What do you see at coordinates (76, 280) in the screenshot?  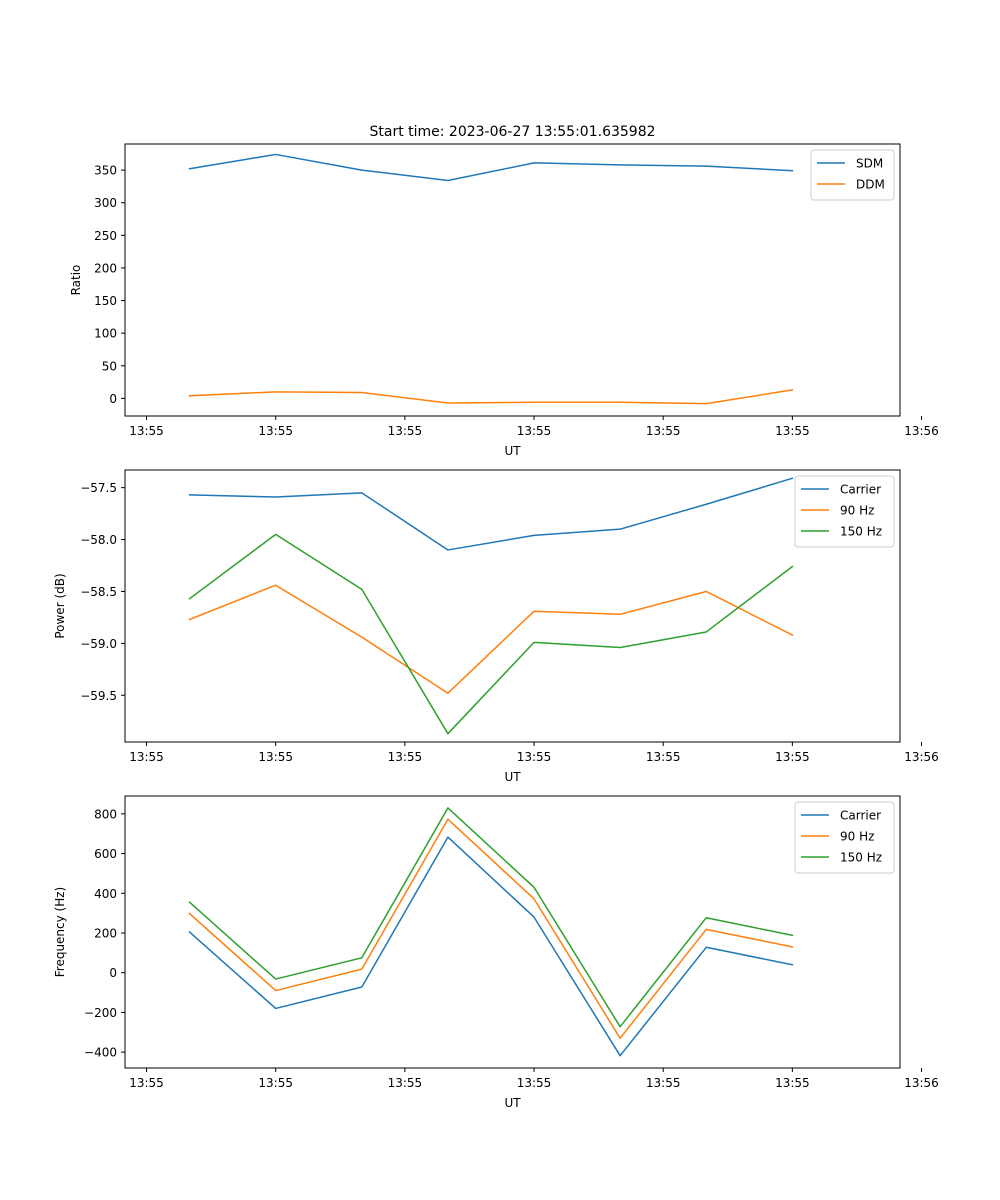 I see `ratio-y-axis-label: Ratio` at bounding box center [76, 280].